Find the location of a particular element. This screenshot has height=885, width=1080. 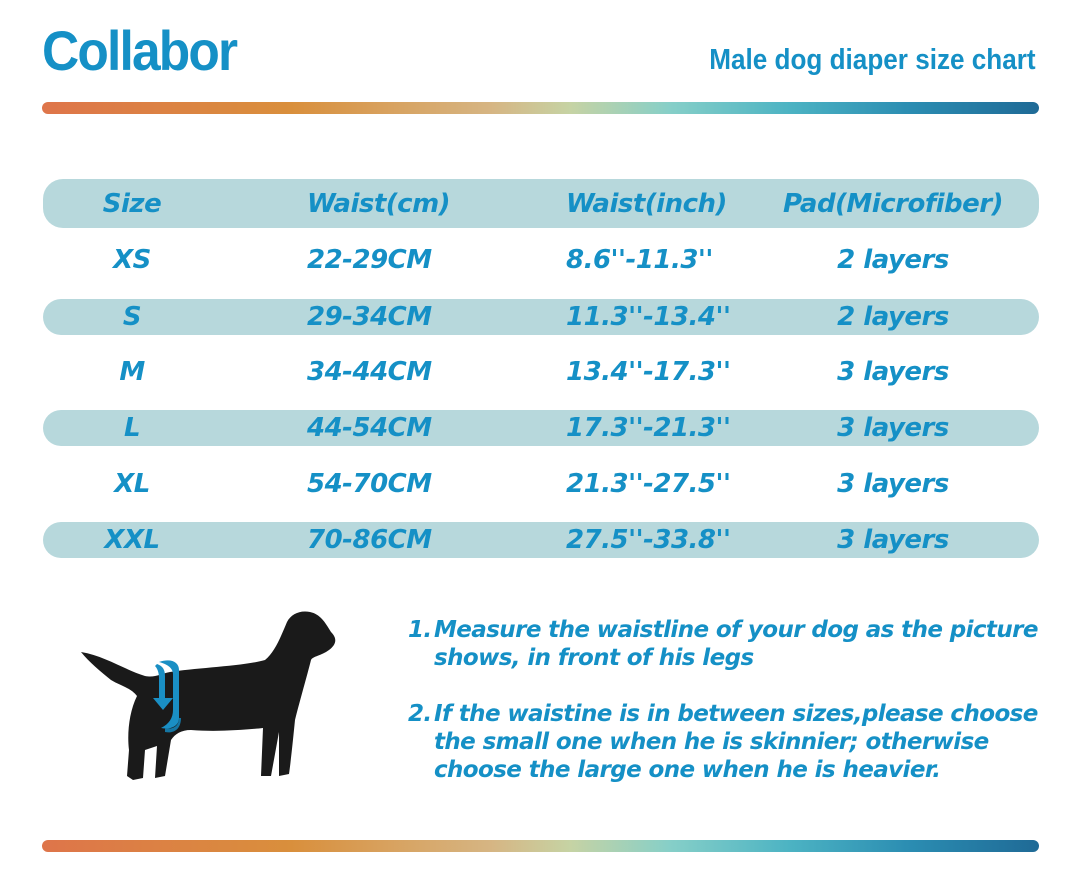

cell-waist-cm: 54-70CM is located at coordinates (369, 484).